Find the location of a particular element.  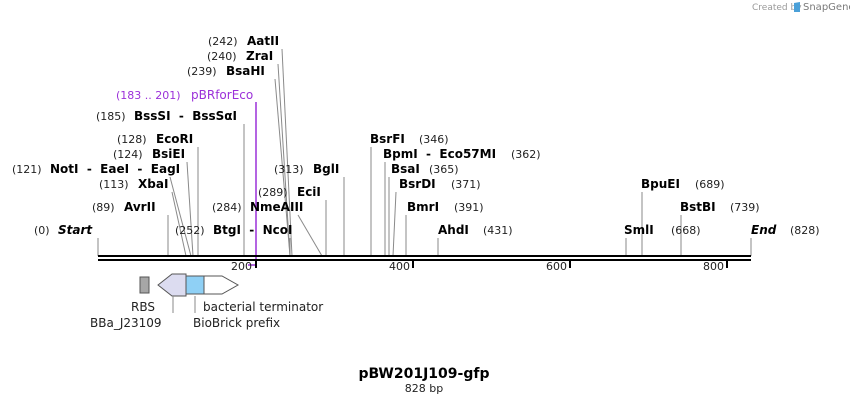

site-bsrfi: BsrFI (346) is located at coordinates (409, 139).